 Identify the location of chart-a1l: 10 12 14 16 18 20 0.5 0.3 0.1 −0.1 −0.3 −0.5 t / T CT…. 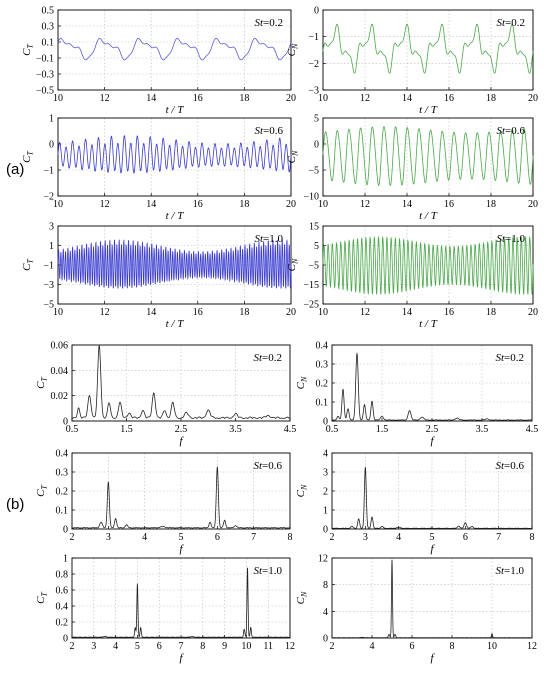
(158, 61).